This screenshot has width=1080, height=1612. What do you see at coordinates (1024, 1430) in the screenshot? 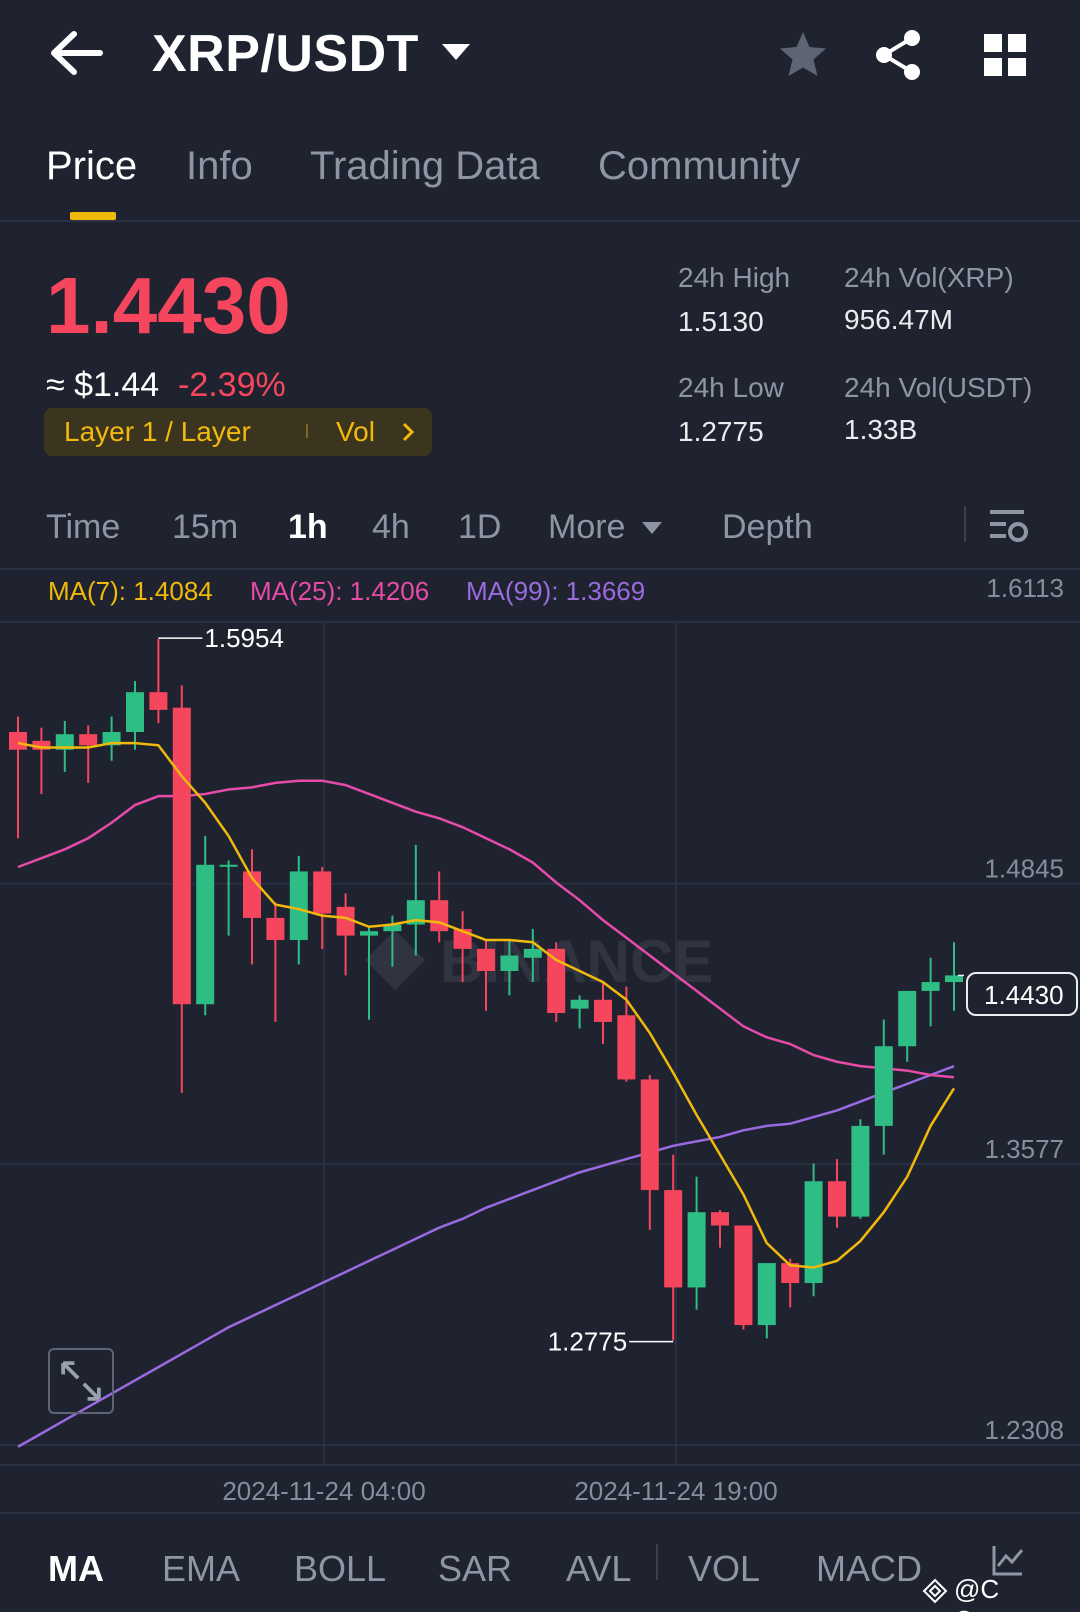
I see `y-tick-label: 1.2308` at bounding box center [1024, 1430].